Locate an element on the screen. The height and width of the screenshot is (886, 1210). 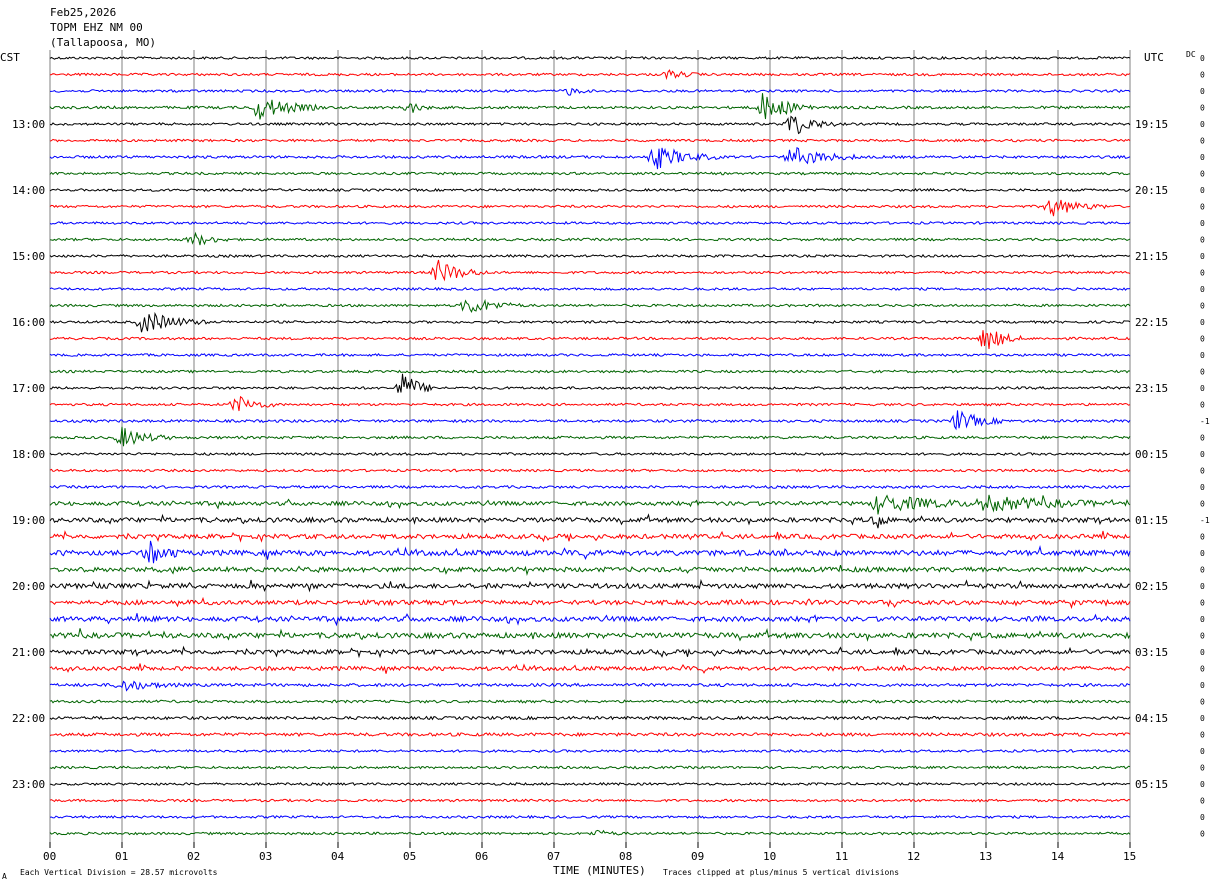
x-tick-label: 12 is located at coordinates (913, 856).